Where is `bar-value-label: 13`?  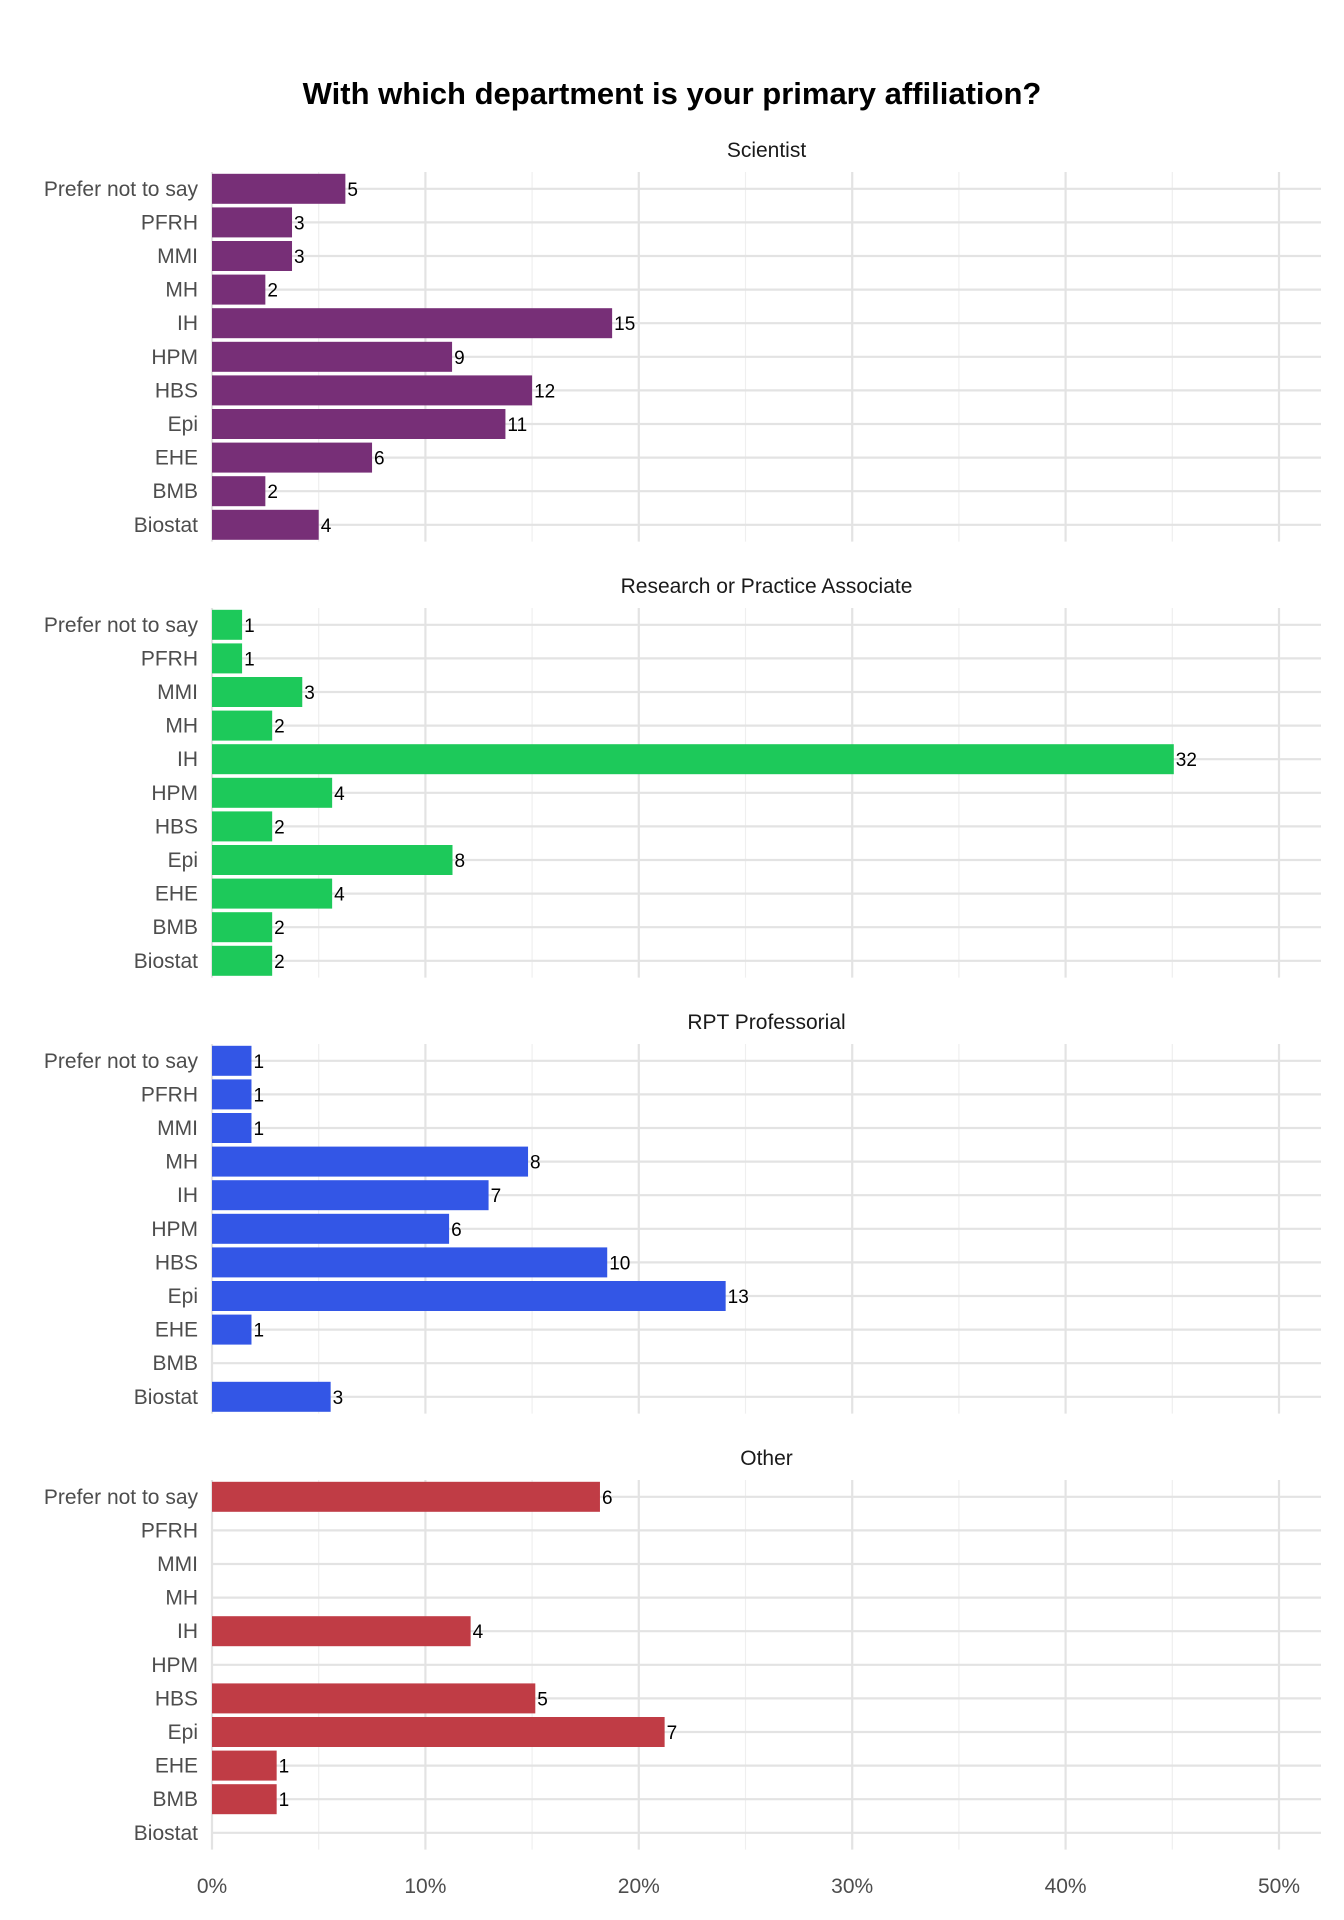 bar-value-label: 13 is located at coordinates (738, 1297).